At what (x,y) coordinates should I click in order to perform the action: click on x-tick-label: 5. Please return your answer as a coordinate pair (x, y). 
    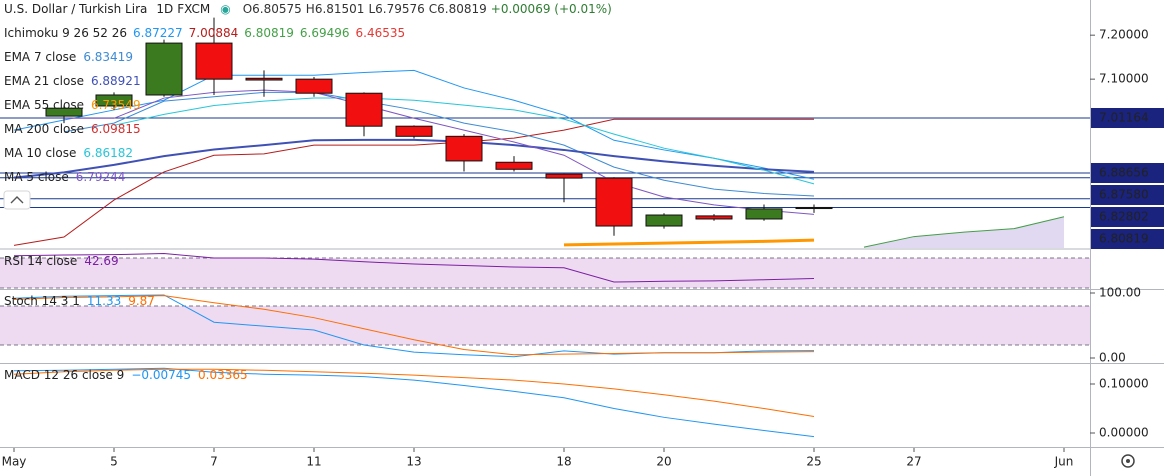
    Looking at the image, I should click on (114, 462).